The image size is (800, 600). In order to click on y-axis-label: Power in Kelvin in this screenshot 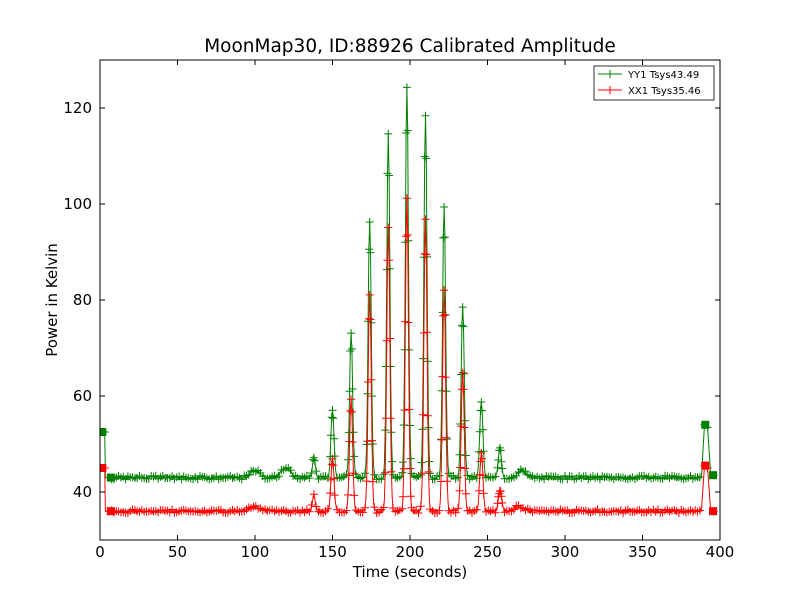, I will do `click(52, 300)`.